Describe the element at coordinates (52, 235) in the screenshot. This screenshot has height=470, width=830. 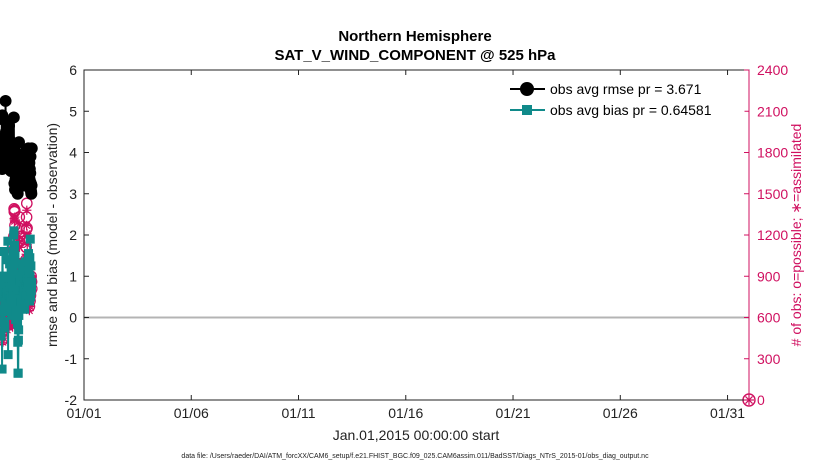
I see `y-axis-label: rmse and bias (model - observation)` at that location.